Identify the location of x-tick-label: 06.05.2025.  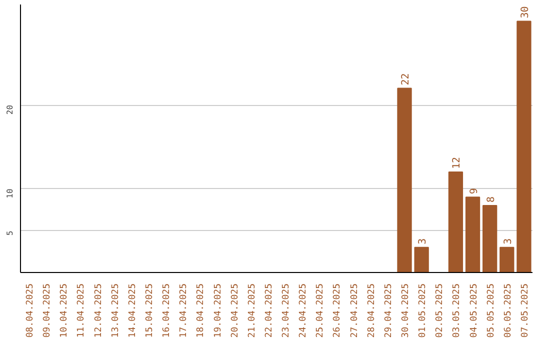
(508, 310).